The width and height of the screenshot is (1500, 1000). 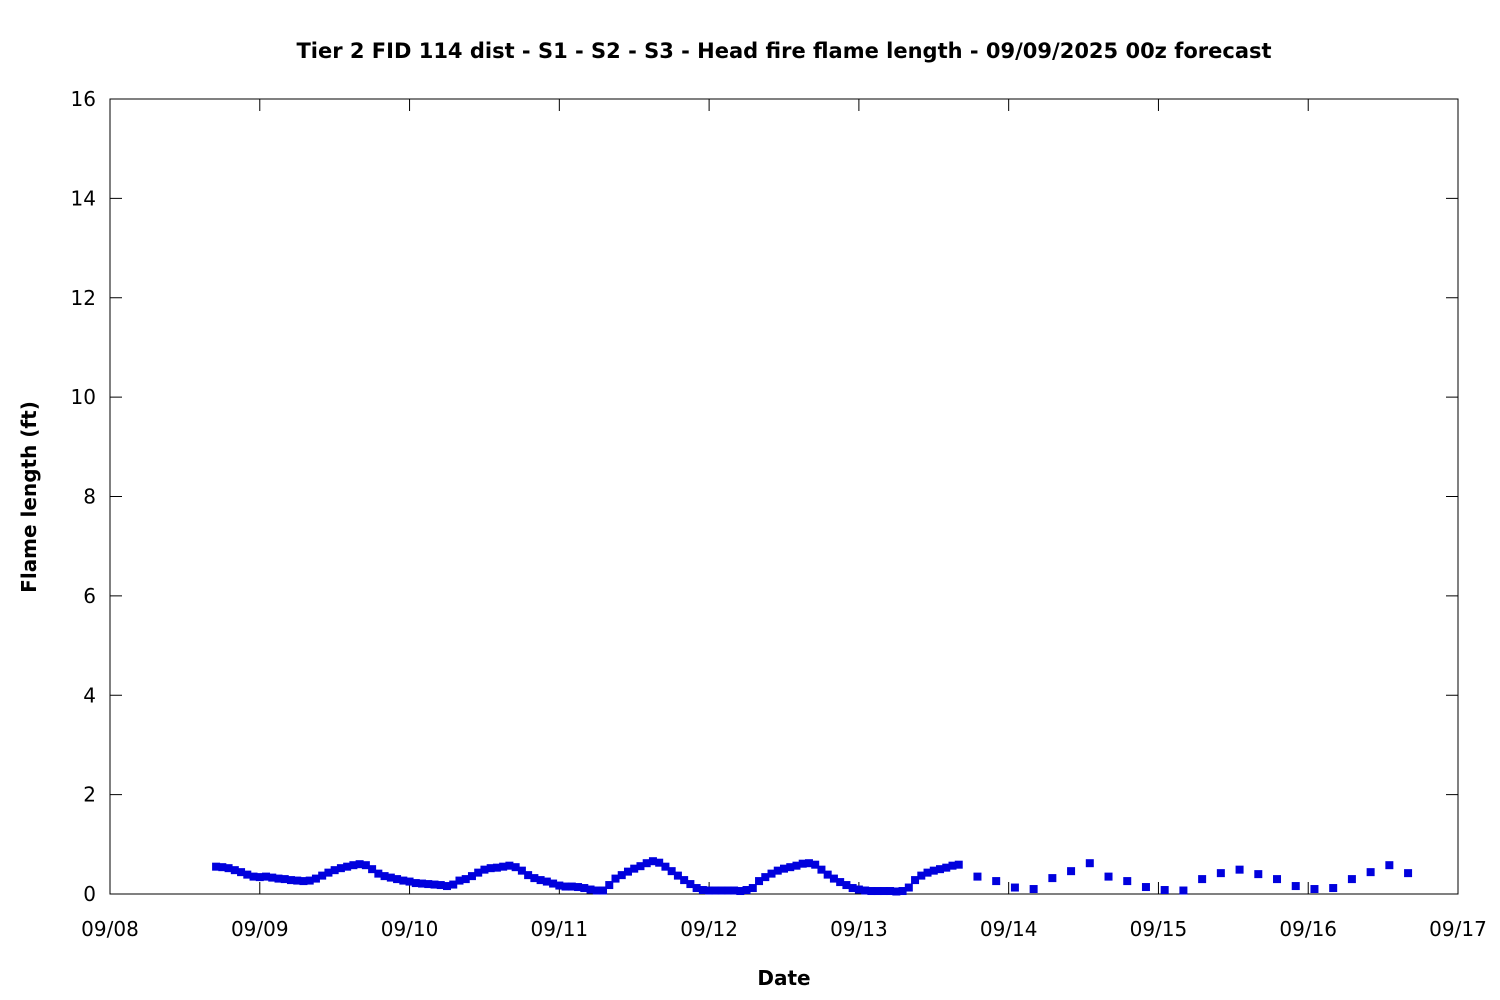 I want to click on x-axis-label: Date, so click(x=783, y=978).